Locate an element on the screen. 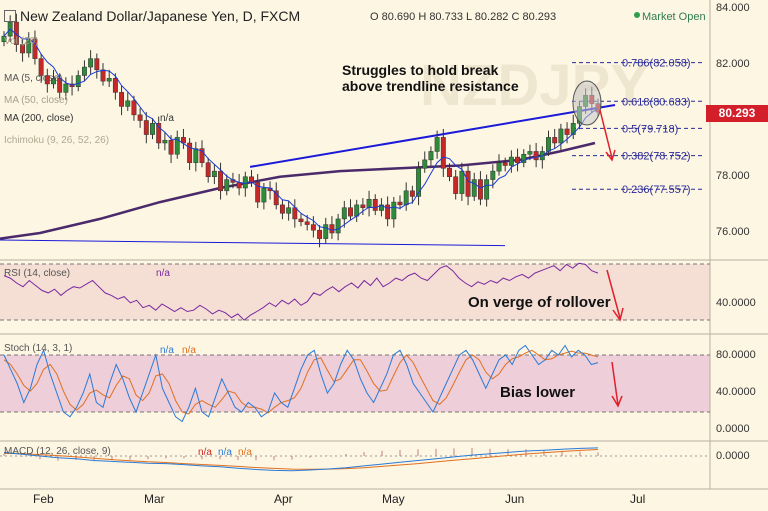 This screenshot has height=511, width=768. vol-legend: Vol (20) is located at coordinates (21, 41).